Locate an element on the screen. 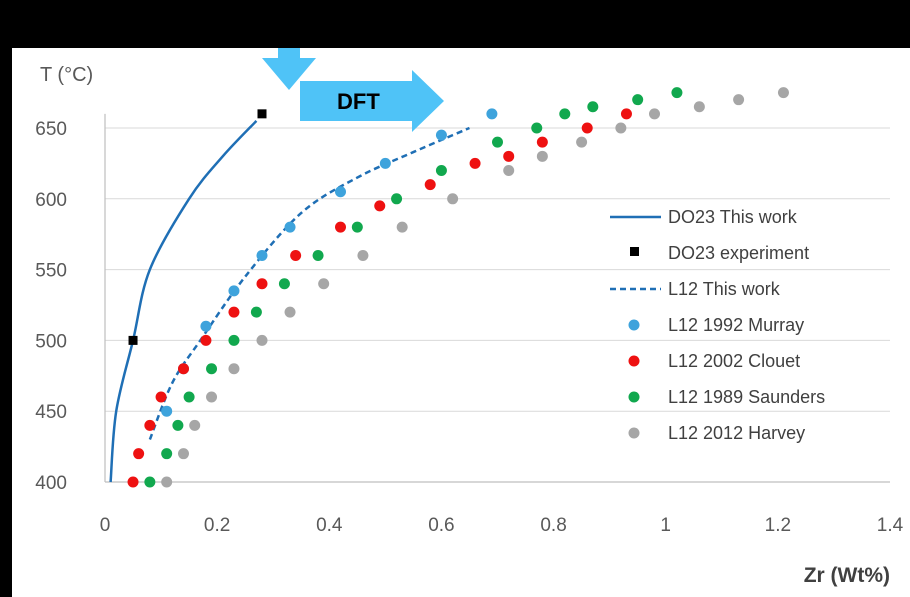 The image size is (910, 597). legend-label: L12 This work is located at coordinates (724, 289).